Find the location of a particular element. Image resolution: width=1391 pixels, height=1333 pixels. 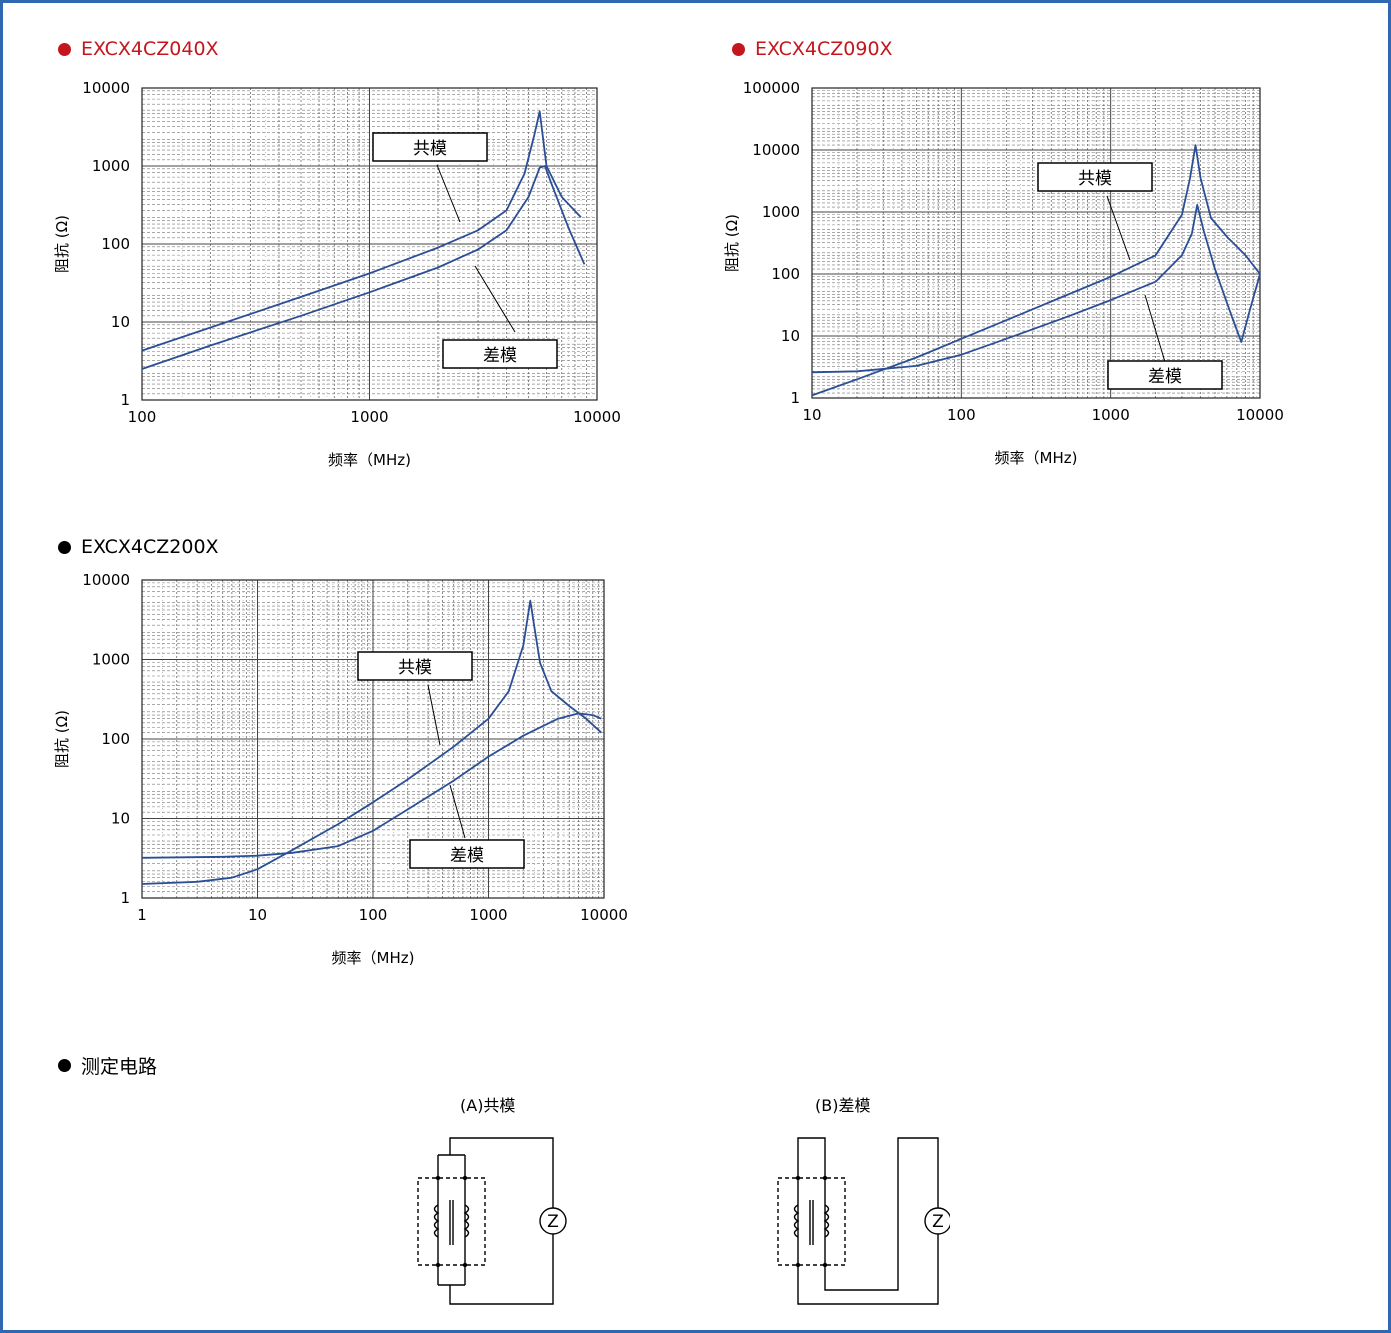

y-tick-label: 100000 is located at coordinates (771, 88).